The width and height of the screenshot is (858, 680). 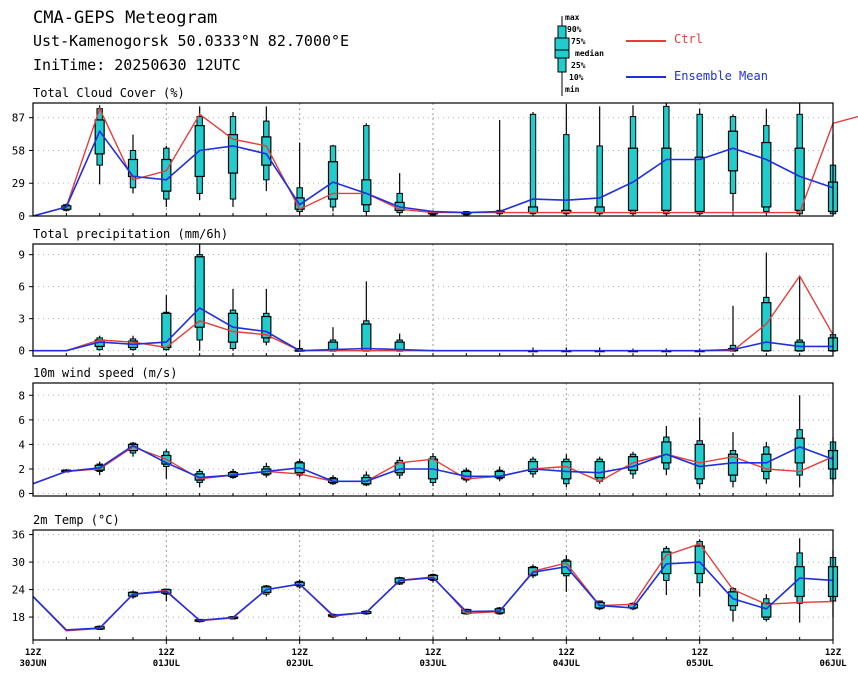 What do you see at coordinates (433, 664) in the screenshot?
I see `x-tick-label-date: 03JUL` at bounding box center [433, 664].